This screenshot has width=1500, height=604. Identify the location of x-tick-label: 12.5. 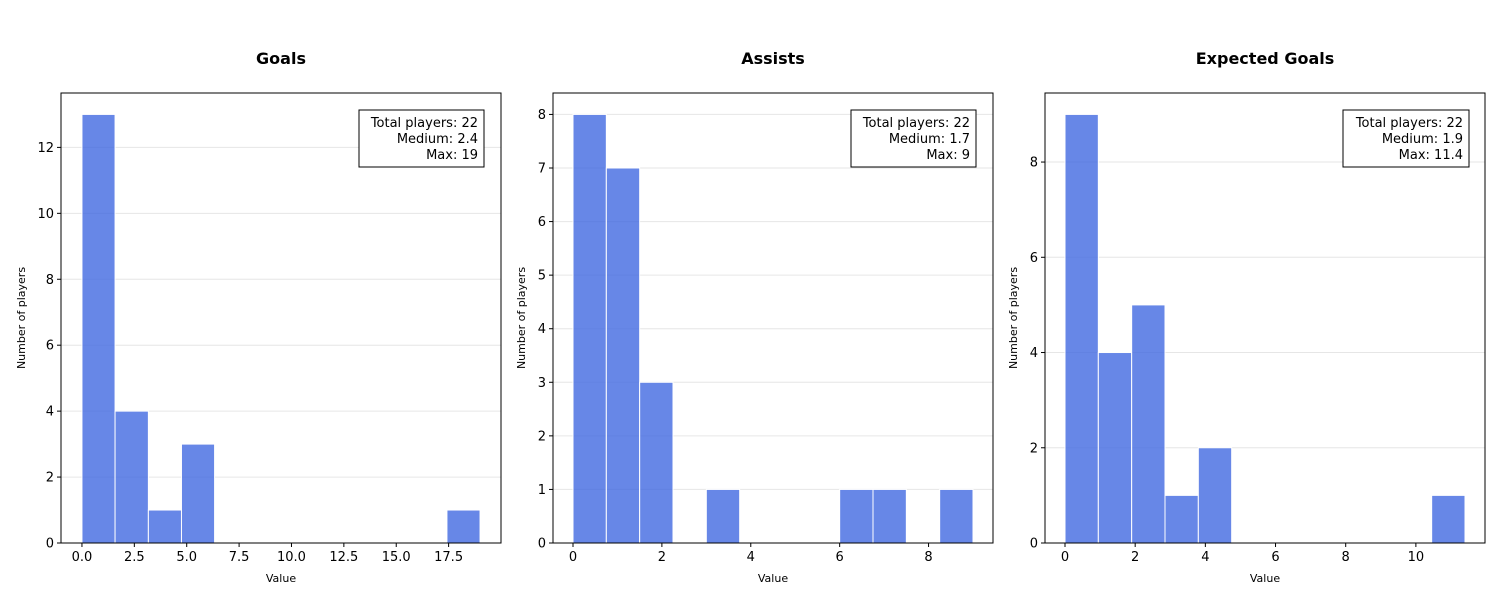
(343, 557).